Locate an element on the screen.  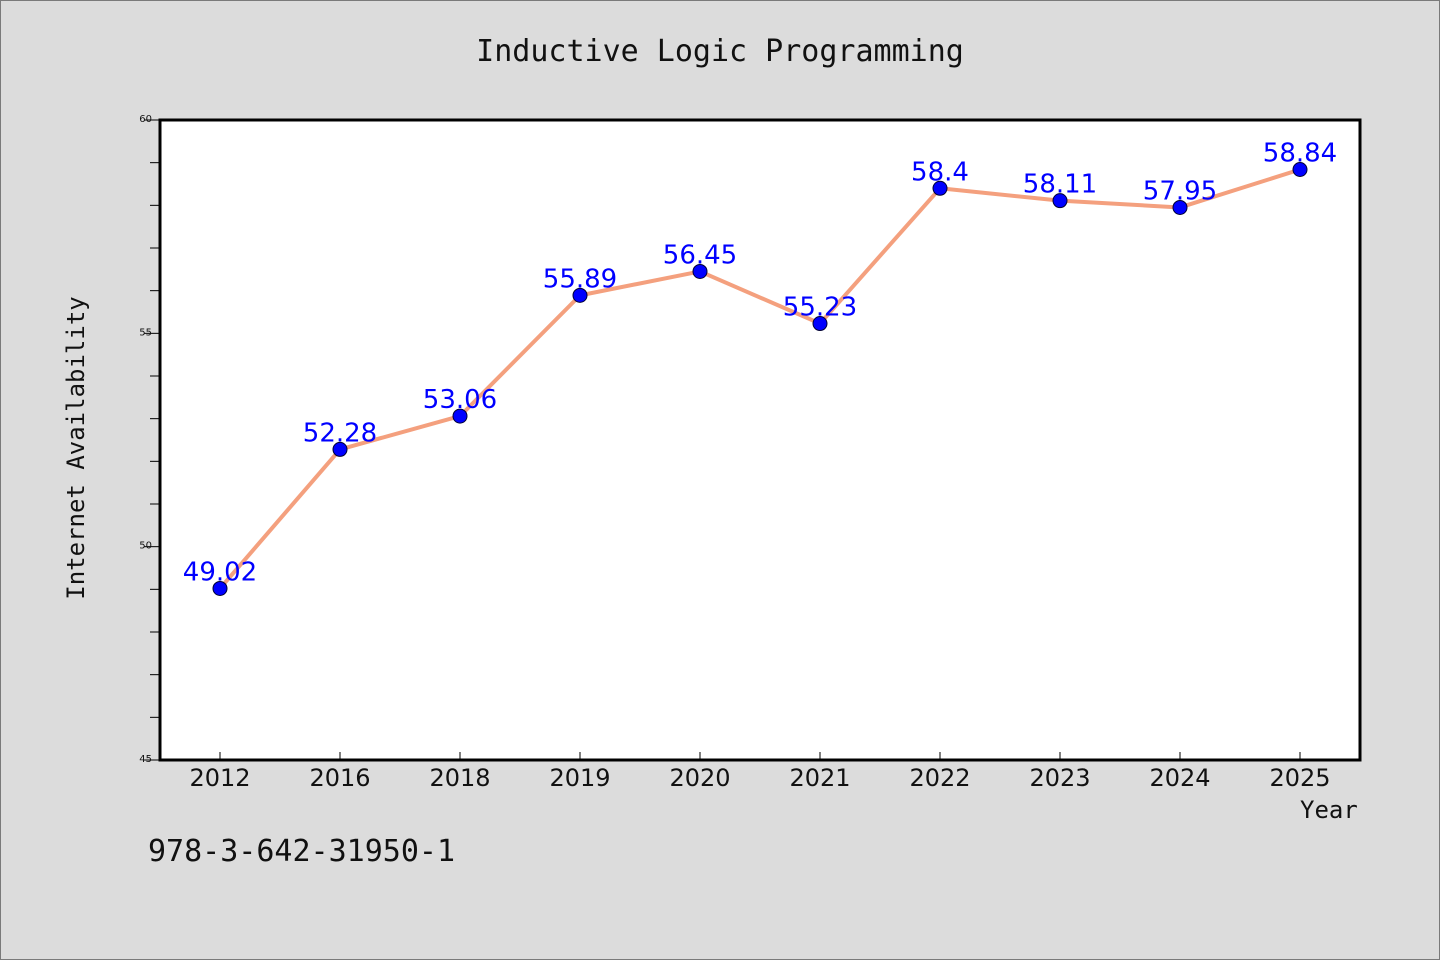
x-tick-label: 2016 is located at coordinates (339, 778).